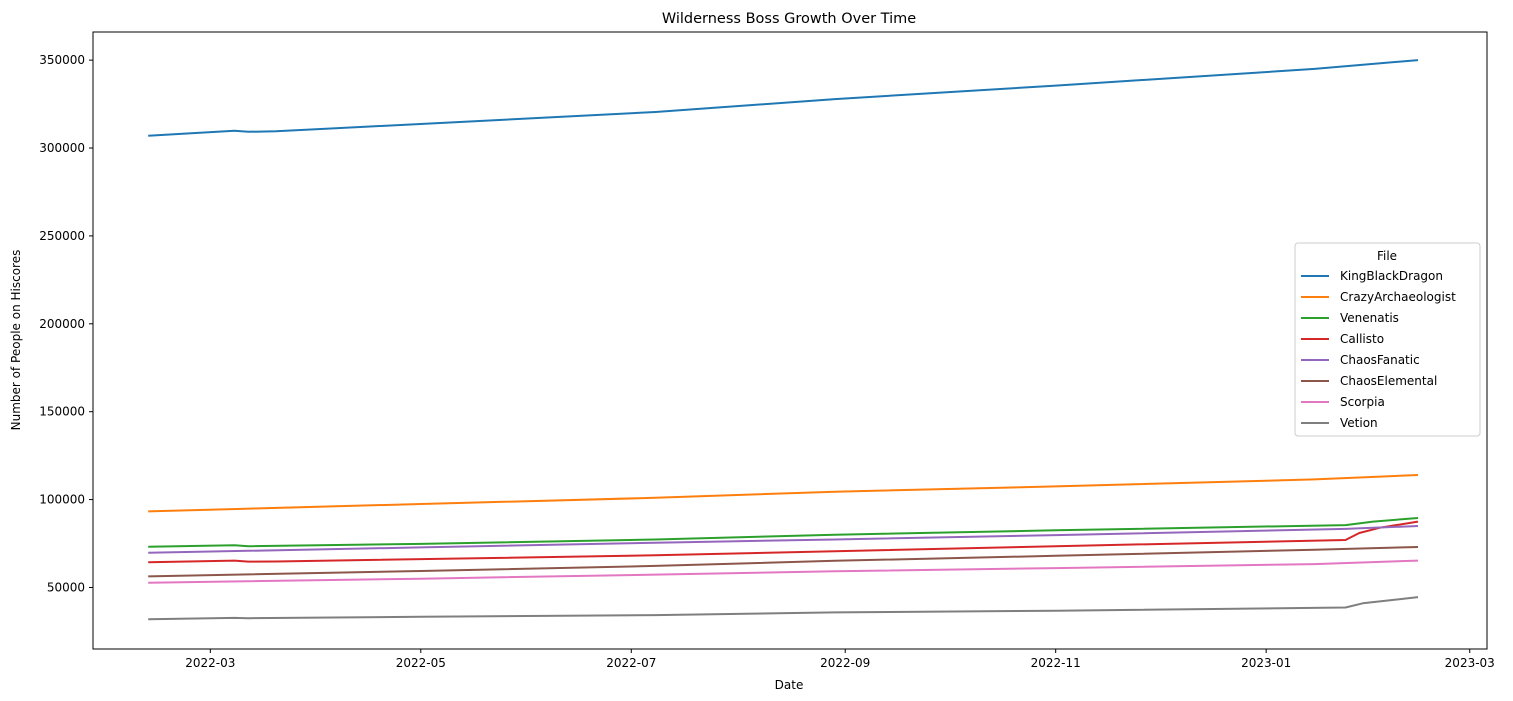 The image size is (1513, 701). Describe the element at coordinates (845, 663) in the screenshot. I see `x-tick-label: 2022-09` at that location.